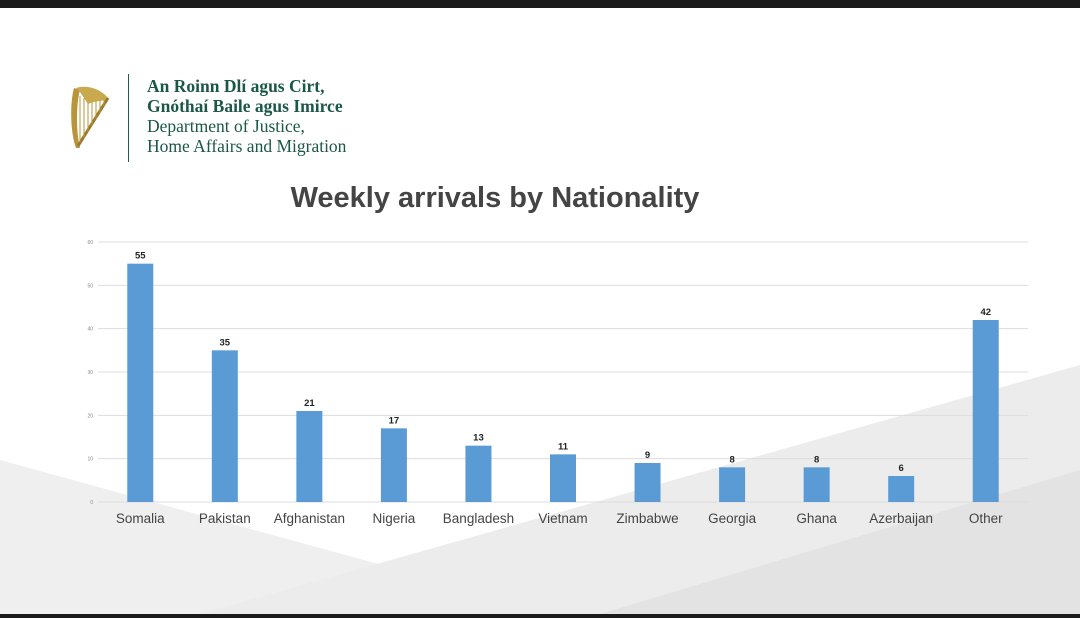  What do you see at coordinates (90, 460) in the screenshot?
I see `y-tick-label: 10` at bounding box center [90, 460].